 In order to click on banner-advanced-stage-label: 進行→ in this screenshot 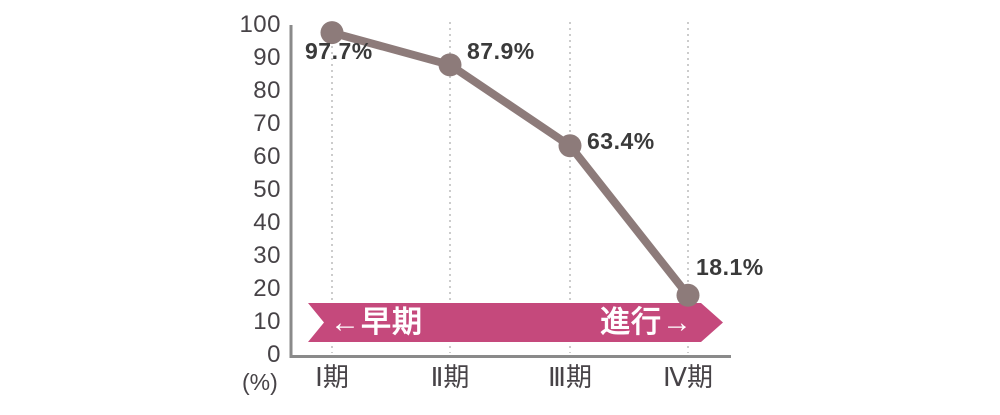, I will do `click(646, 322)`.